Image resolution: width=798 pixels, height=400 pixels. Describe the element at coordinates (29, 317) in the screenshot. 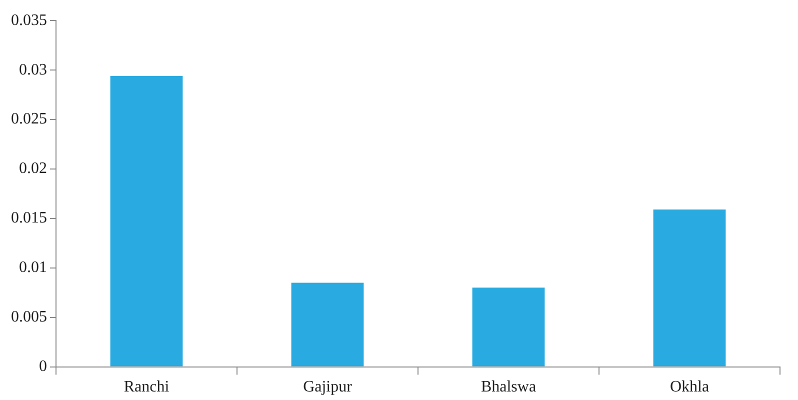

I see `y-tick-label: 0.005` at that location.